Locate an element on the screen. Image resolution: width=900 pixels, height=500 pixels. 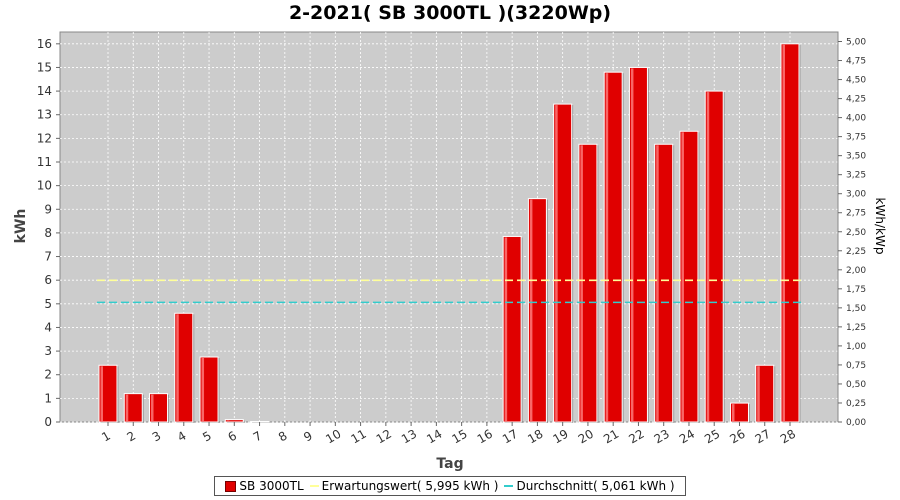
legend-item-series: SB 3000TL is located at coordinates (264, 486).